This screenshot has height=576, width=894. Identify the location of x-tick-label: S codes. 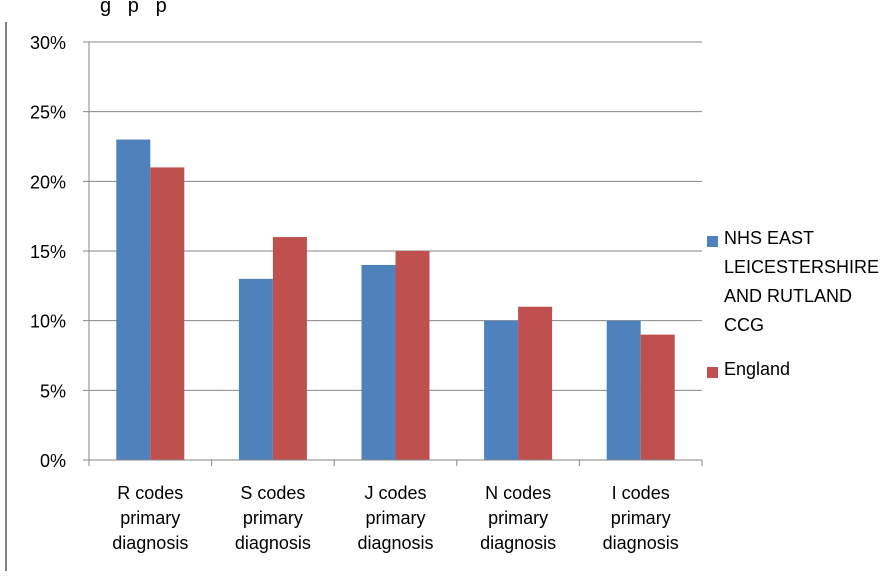
(272, 493).